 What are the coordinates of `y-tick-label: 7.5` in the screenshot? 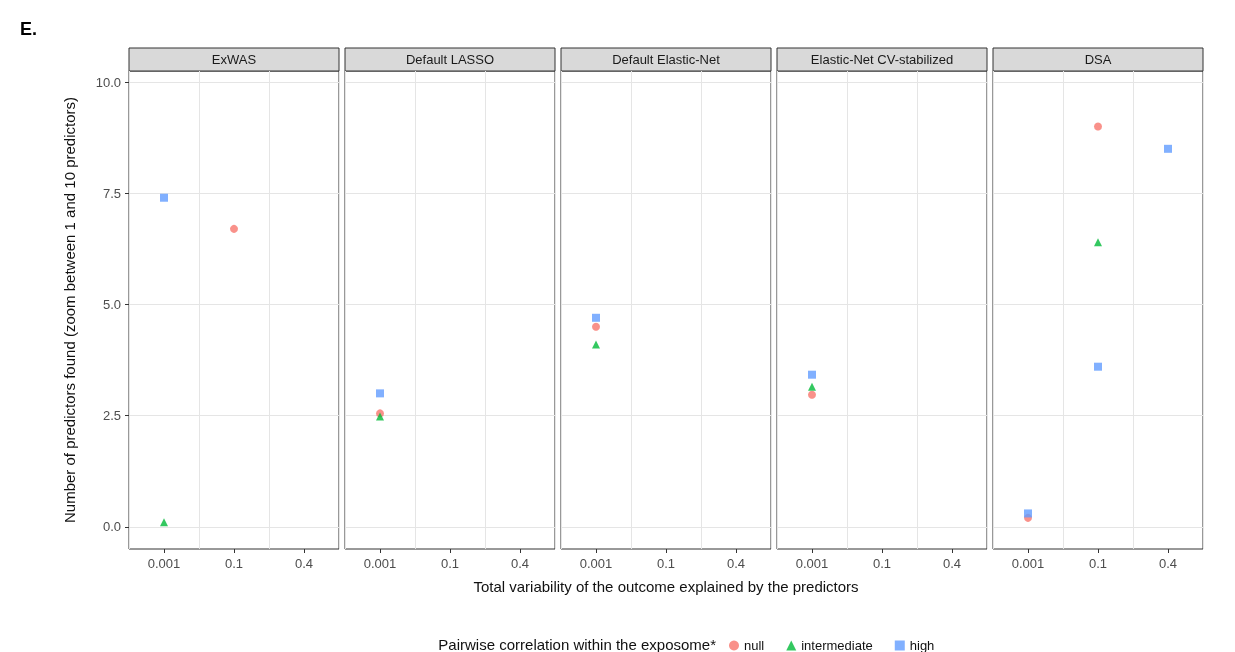 It's located at (111, 193).